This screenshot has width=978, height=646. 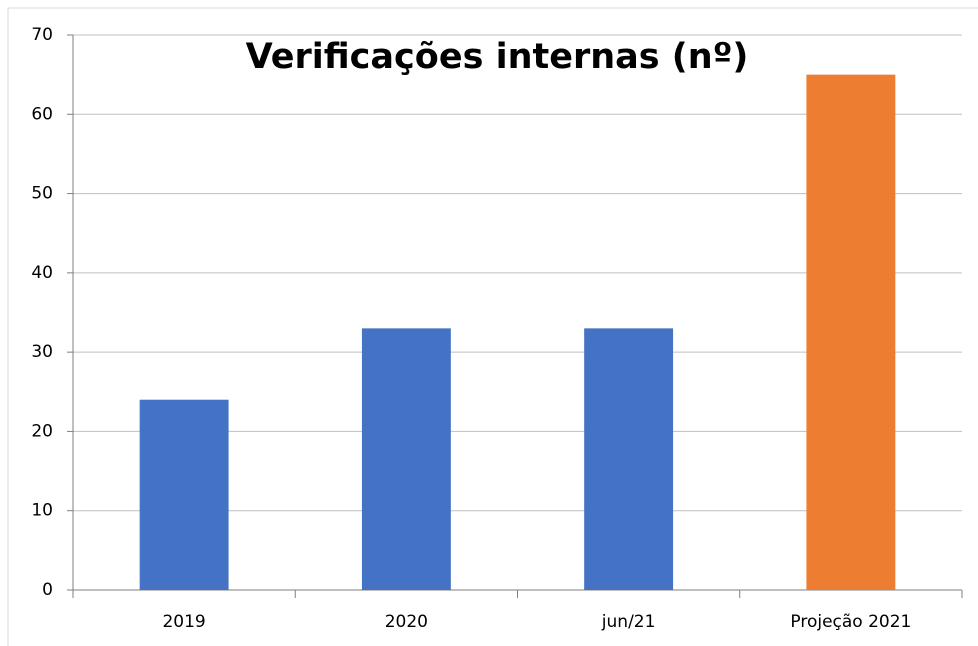 I want to click on y-tick-label: 40, so click(x=42, y=273).